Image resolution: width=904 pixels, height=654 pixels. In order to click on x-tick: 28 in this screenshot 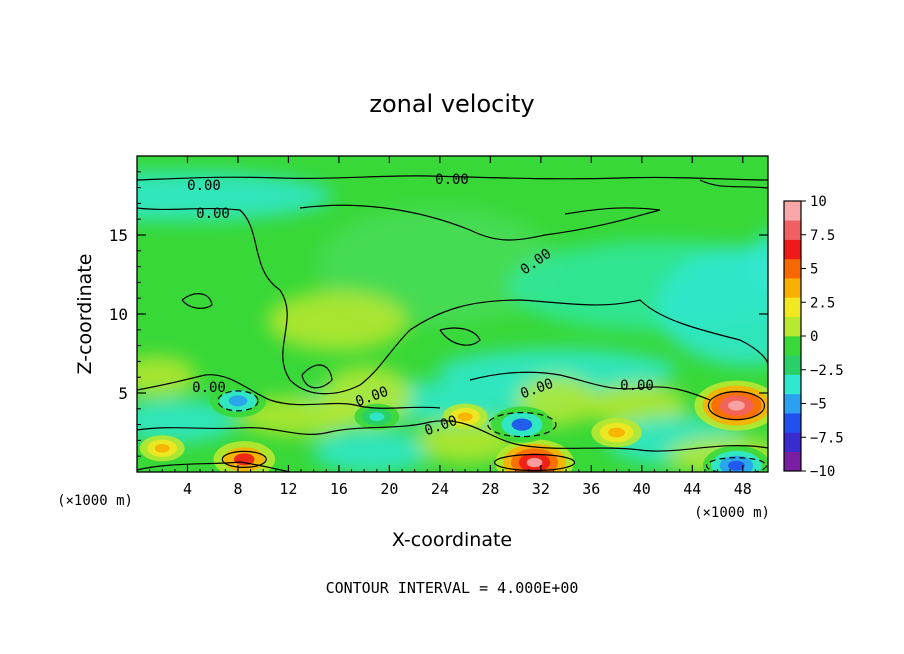, I will do `click(490, 327)`.